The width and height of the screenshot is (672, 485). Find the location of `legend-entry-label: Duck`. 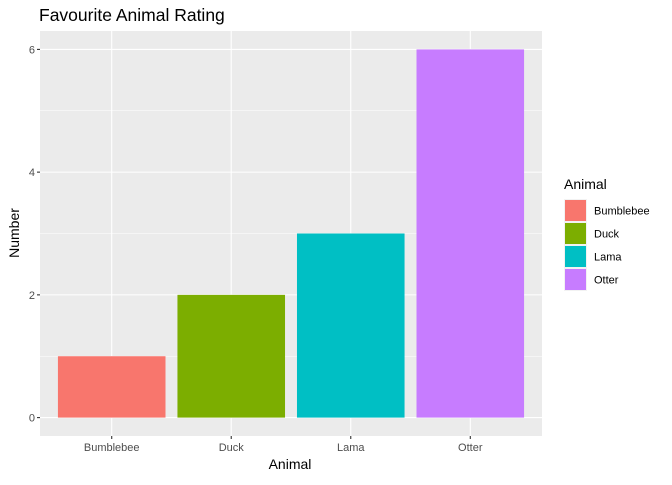

legend-entry-label: Duck is located at coordinates (607, 235).